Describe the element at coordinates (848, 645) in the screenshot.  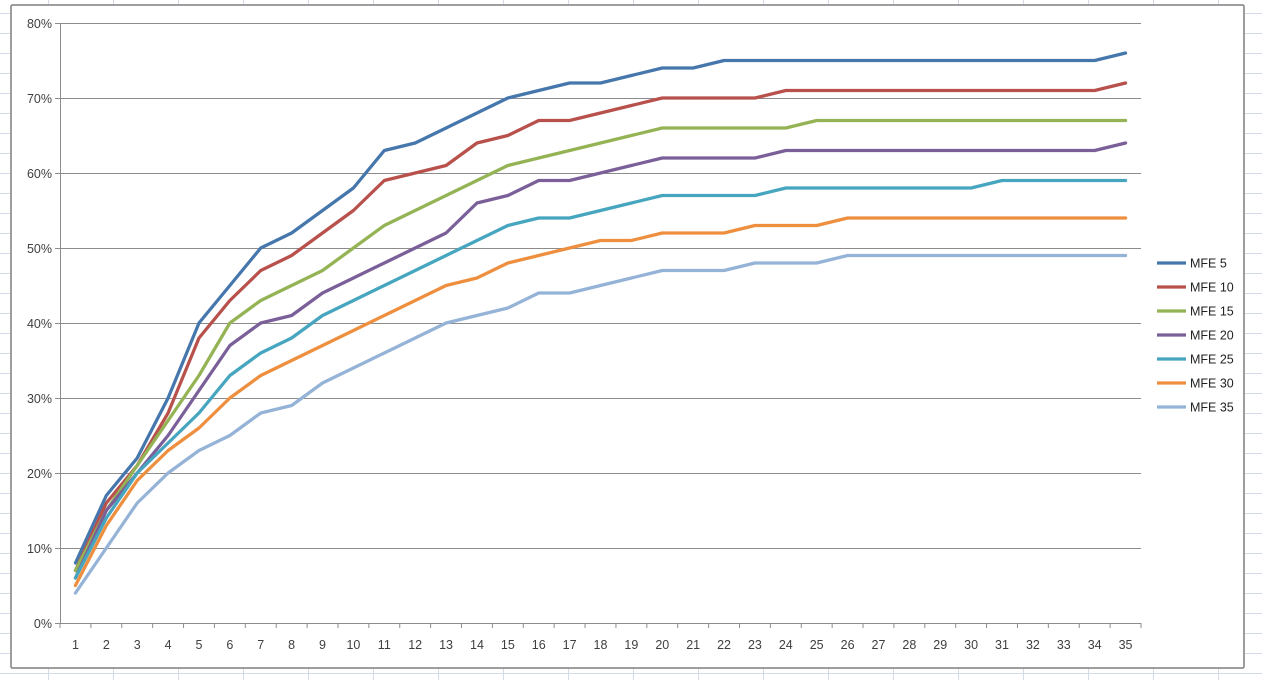
I see `x-axis-label: 26` at that location.